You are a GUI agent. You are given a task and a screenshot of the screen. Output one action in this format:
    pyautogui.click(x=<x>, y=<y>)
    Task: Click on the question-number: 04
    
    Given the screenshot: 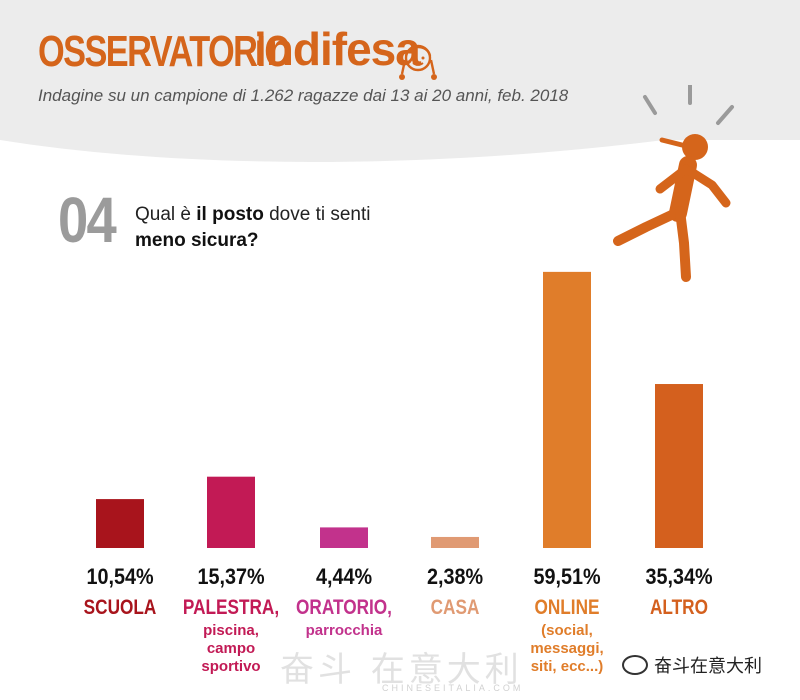 What is the action you would take?
    pyautogui.click(x=87, y=220)
    